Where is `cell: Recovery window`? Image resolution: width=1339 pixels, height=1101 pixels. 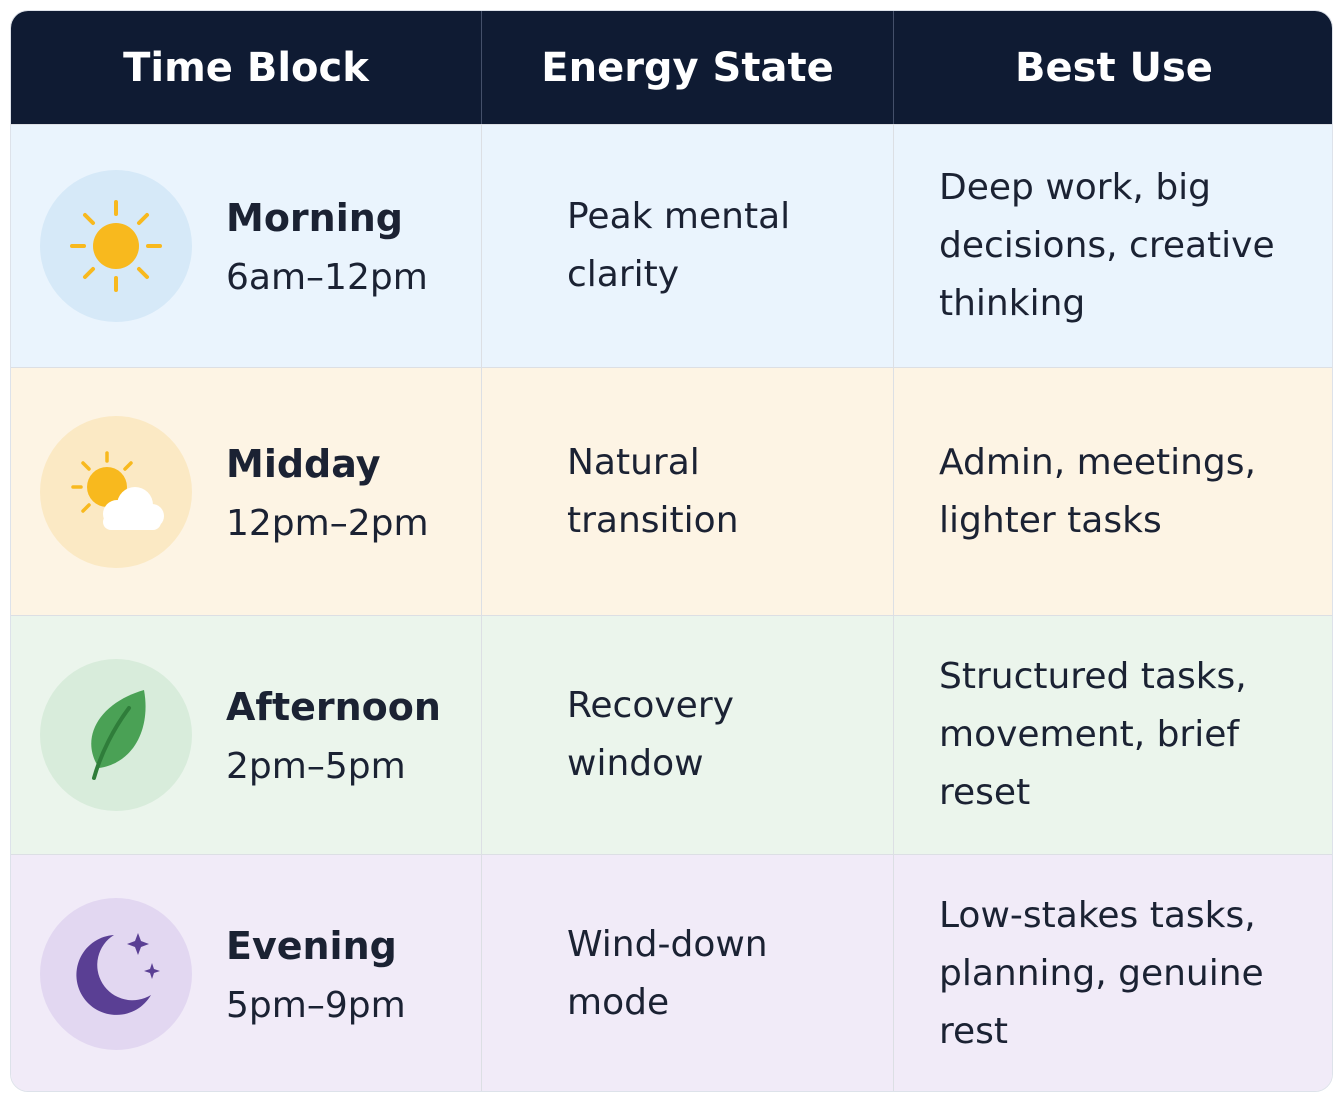 cell: Recovery window is located at coordinates (688, 735).